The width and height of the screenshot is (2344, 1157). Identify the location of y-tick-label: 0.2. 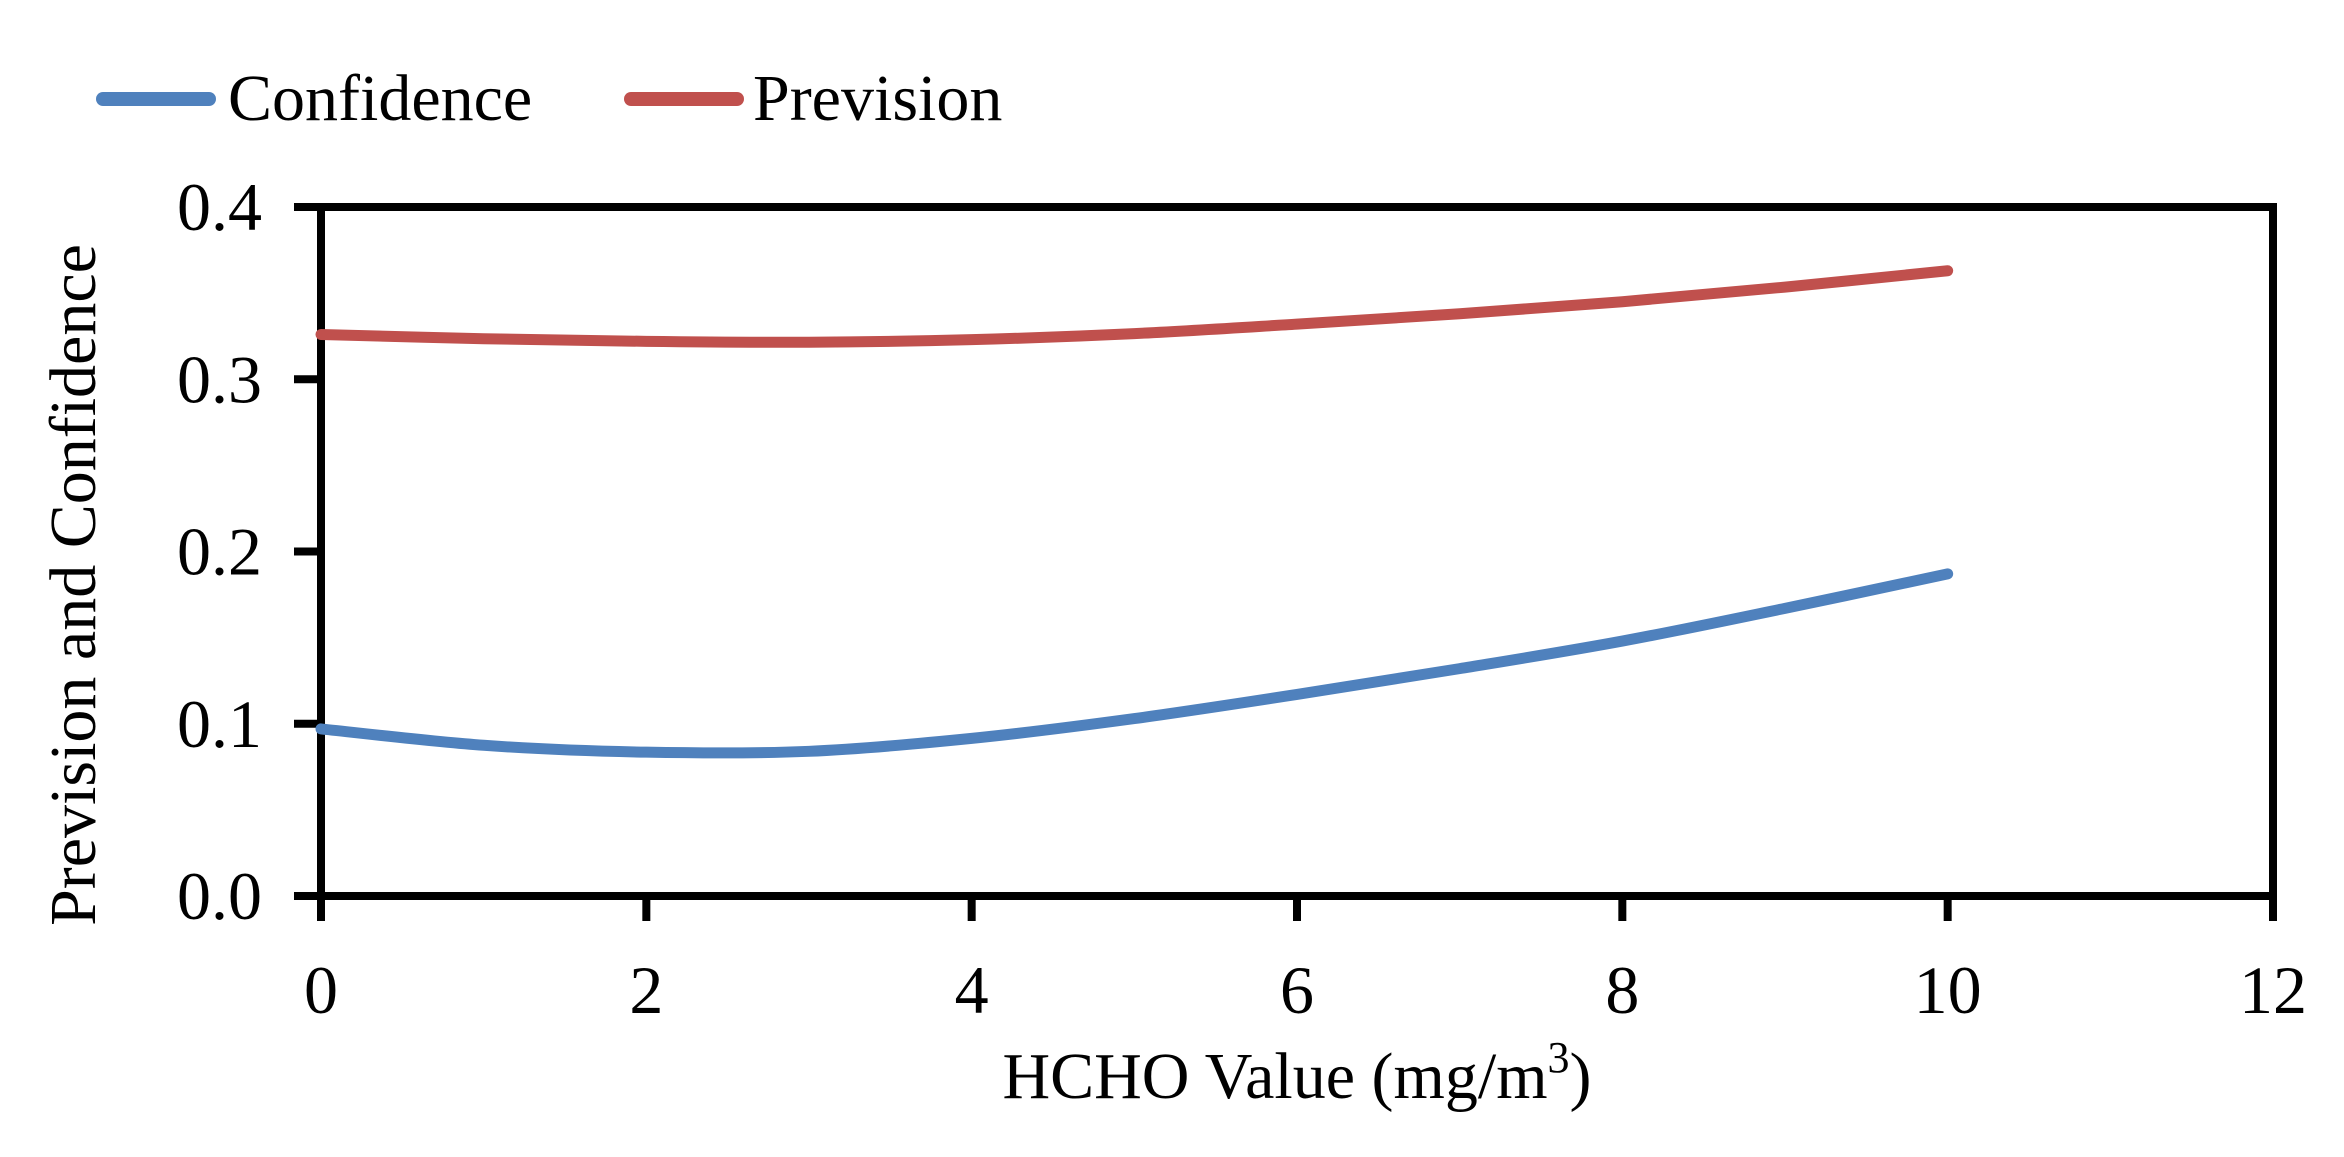
(219, 552).